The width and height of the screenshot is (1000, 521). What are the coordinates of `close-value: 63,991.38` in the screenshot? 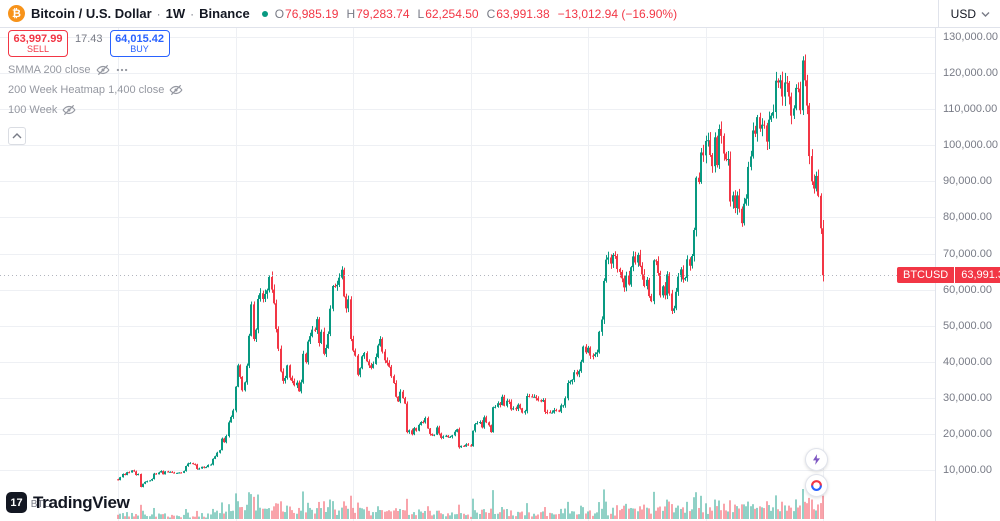 It's located at (523, 13).